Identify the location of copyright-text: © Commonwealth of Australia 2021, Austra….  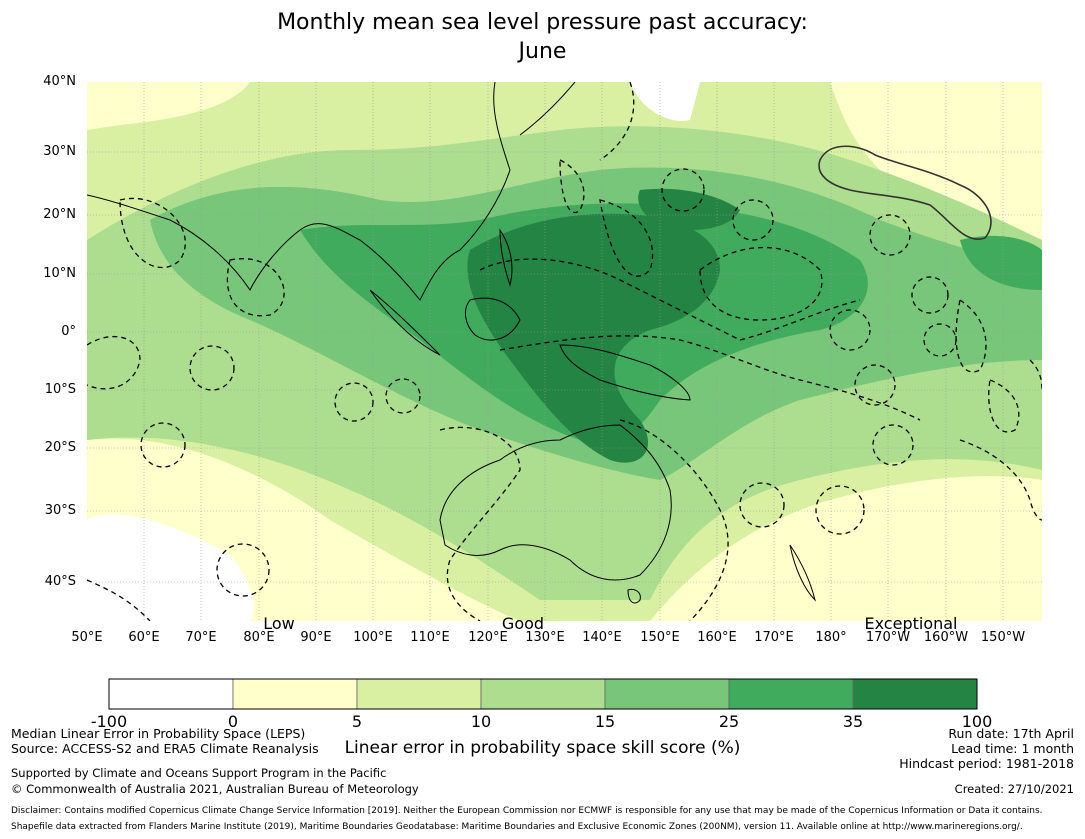
(215, 789).